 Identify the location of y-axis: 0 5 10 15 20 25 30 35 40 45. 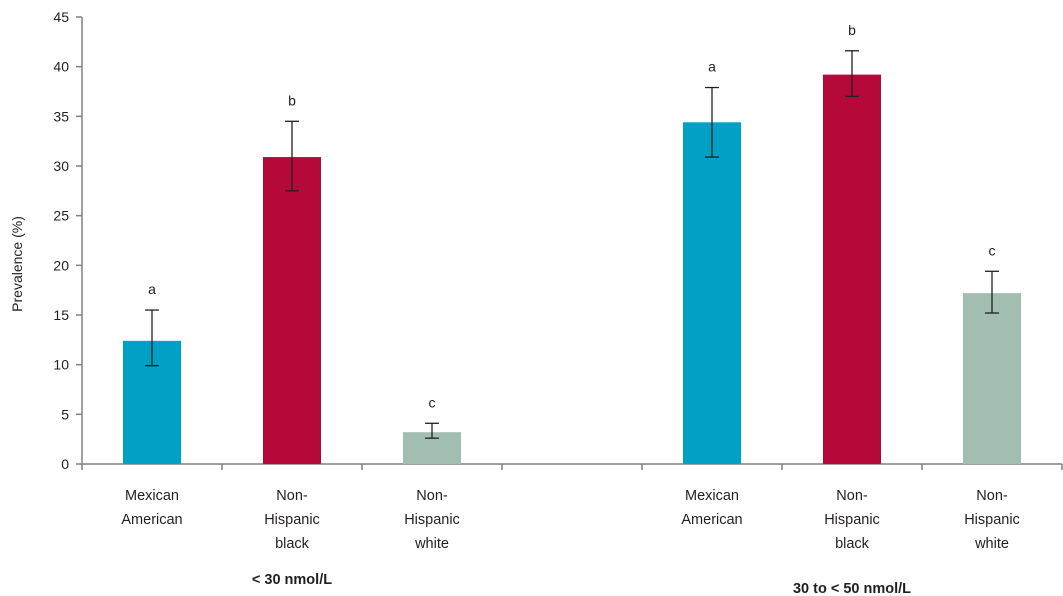
(68, 240).